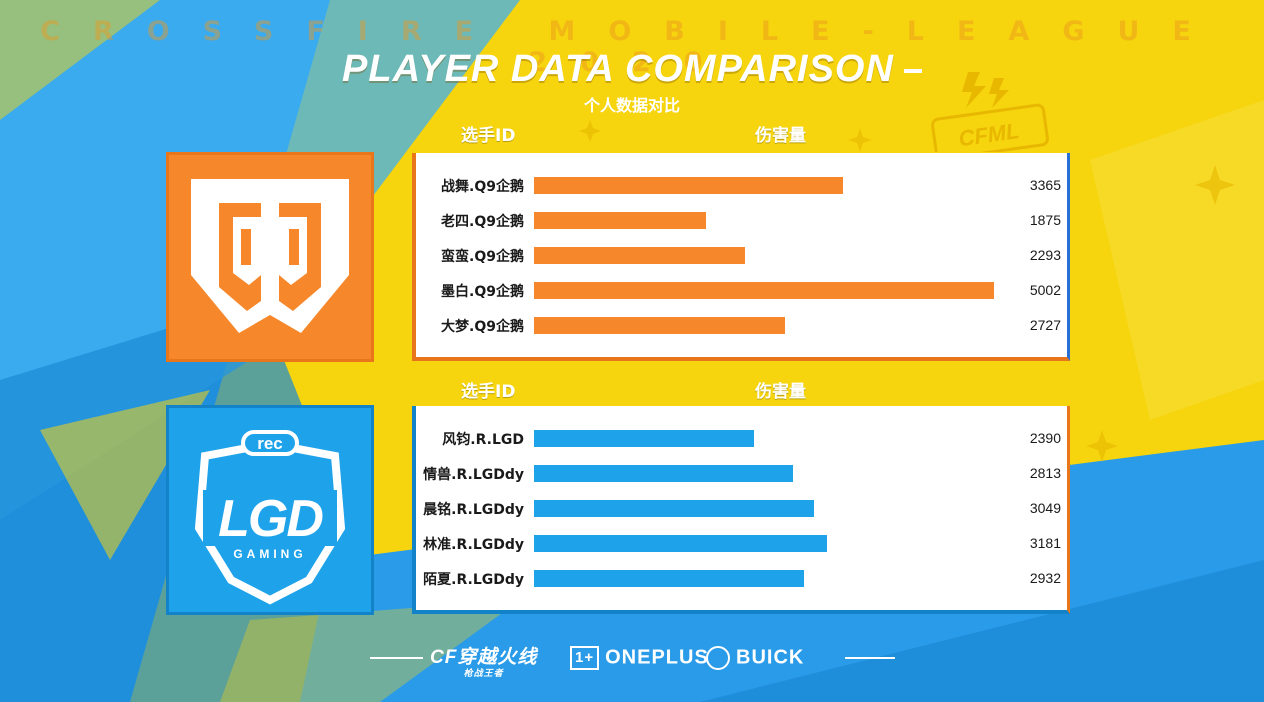 The width and height of the screenshot is (1264, 702). What do you see at coordinates (482, 222) in the screenshot?
I see `player-name: 老四.Q9企鹅` at bounding box center [482, 222].